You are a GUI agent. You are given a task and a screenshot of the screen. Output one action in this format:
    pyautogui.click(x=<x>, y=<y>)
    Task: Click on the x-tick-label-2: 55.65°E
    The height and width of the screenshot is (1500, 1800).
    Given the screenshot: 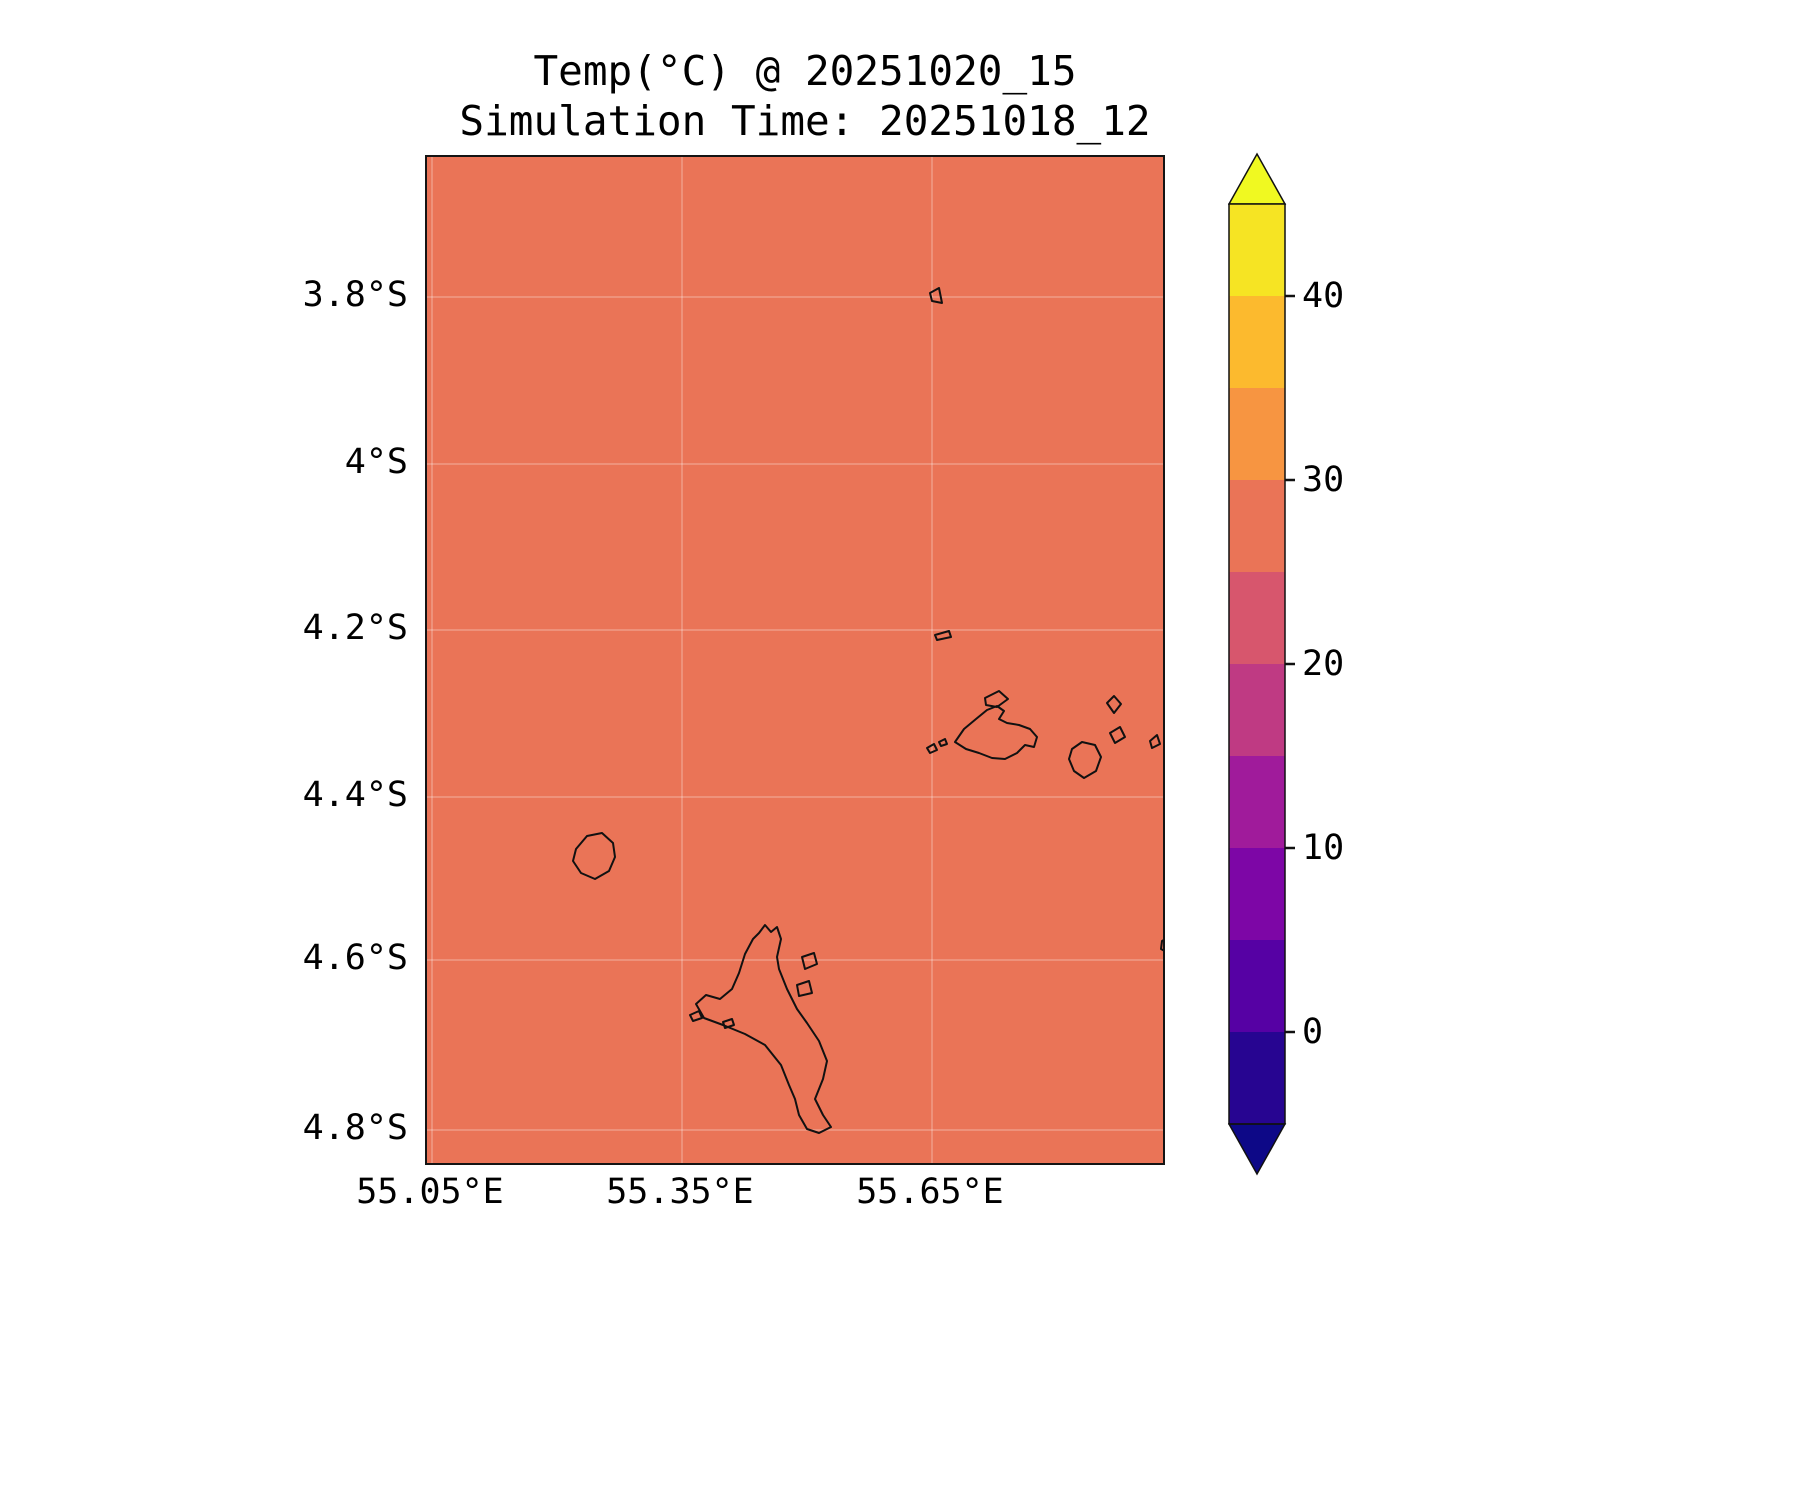 What is the action you would take?
    pyautogui.click(x=930, y=1192)
    